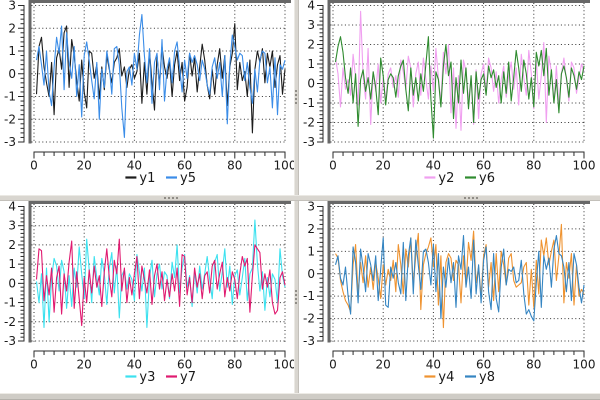 The height and width of the screenshot is (400, 600). What do you see at coordinates (160, 282) in the screenshot?
I see `series-y7-line` at bounding box center [160, 282].